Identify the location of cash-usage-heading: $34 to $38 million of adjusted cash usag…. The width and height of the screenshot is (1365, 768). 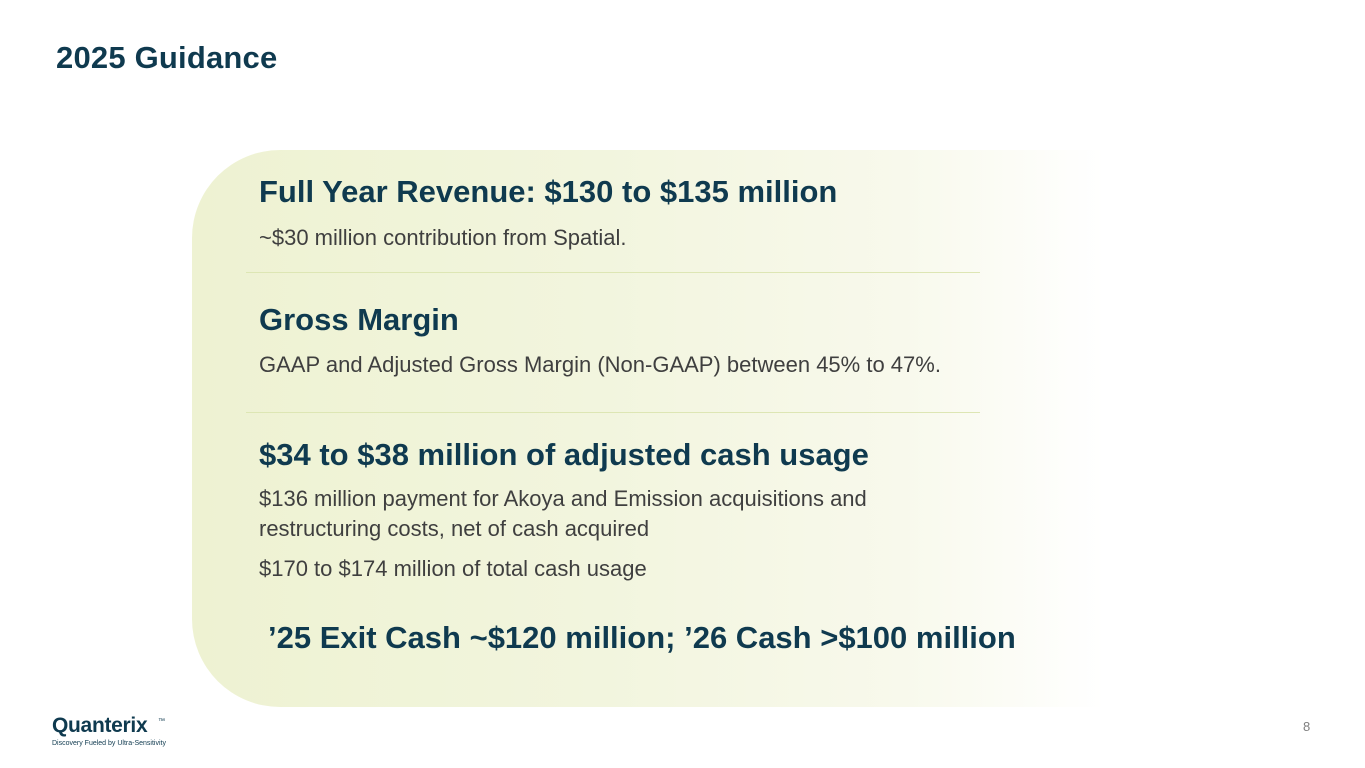
(564, 454).